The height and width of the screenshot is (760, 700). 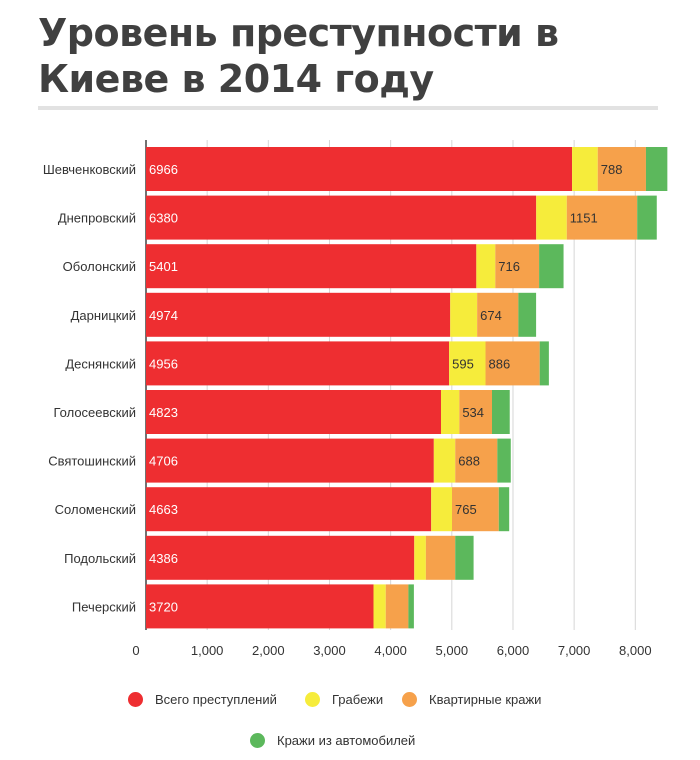 What do you see at coordinates (103, 315) in the screenshot?
I see `category-label: Дарницкий` at bounding box center [103, 315].